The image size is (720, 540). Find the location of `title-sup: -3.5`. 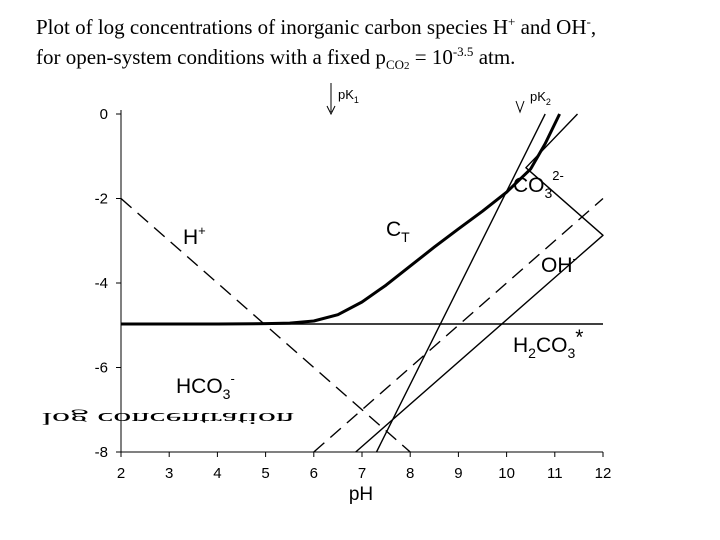

title-sup: -3.5 is located at coordinates (463, 51).